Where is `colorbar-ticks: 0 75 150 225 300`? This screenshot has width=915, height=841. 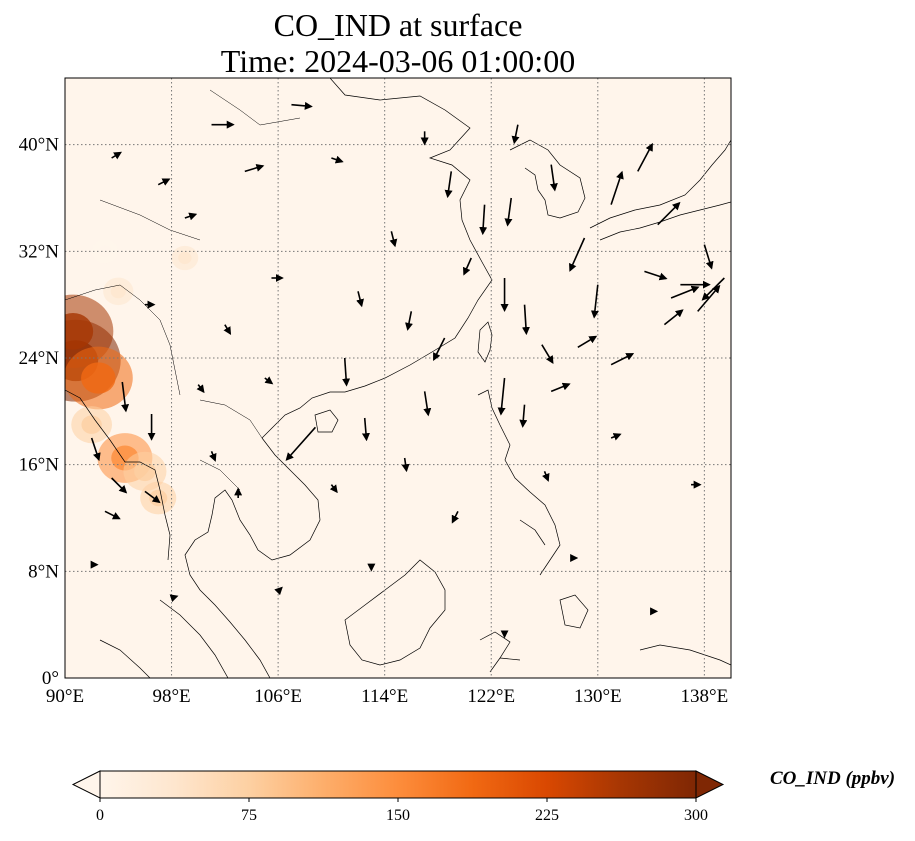 colorbar-ticks: 0 75 150 225 300 is located at coordinates (402, 811).